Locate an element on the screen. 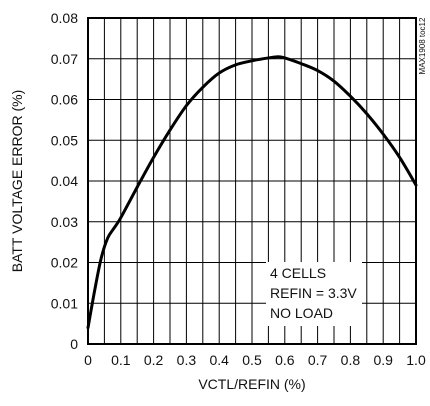  x-tick-label: 0.7 is located at coordinates (318, 360).